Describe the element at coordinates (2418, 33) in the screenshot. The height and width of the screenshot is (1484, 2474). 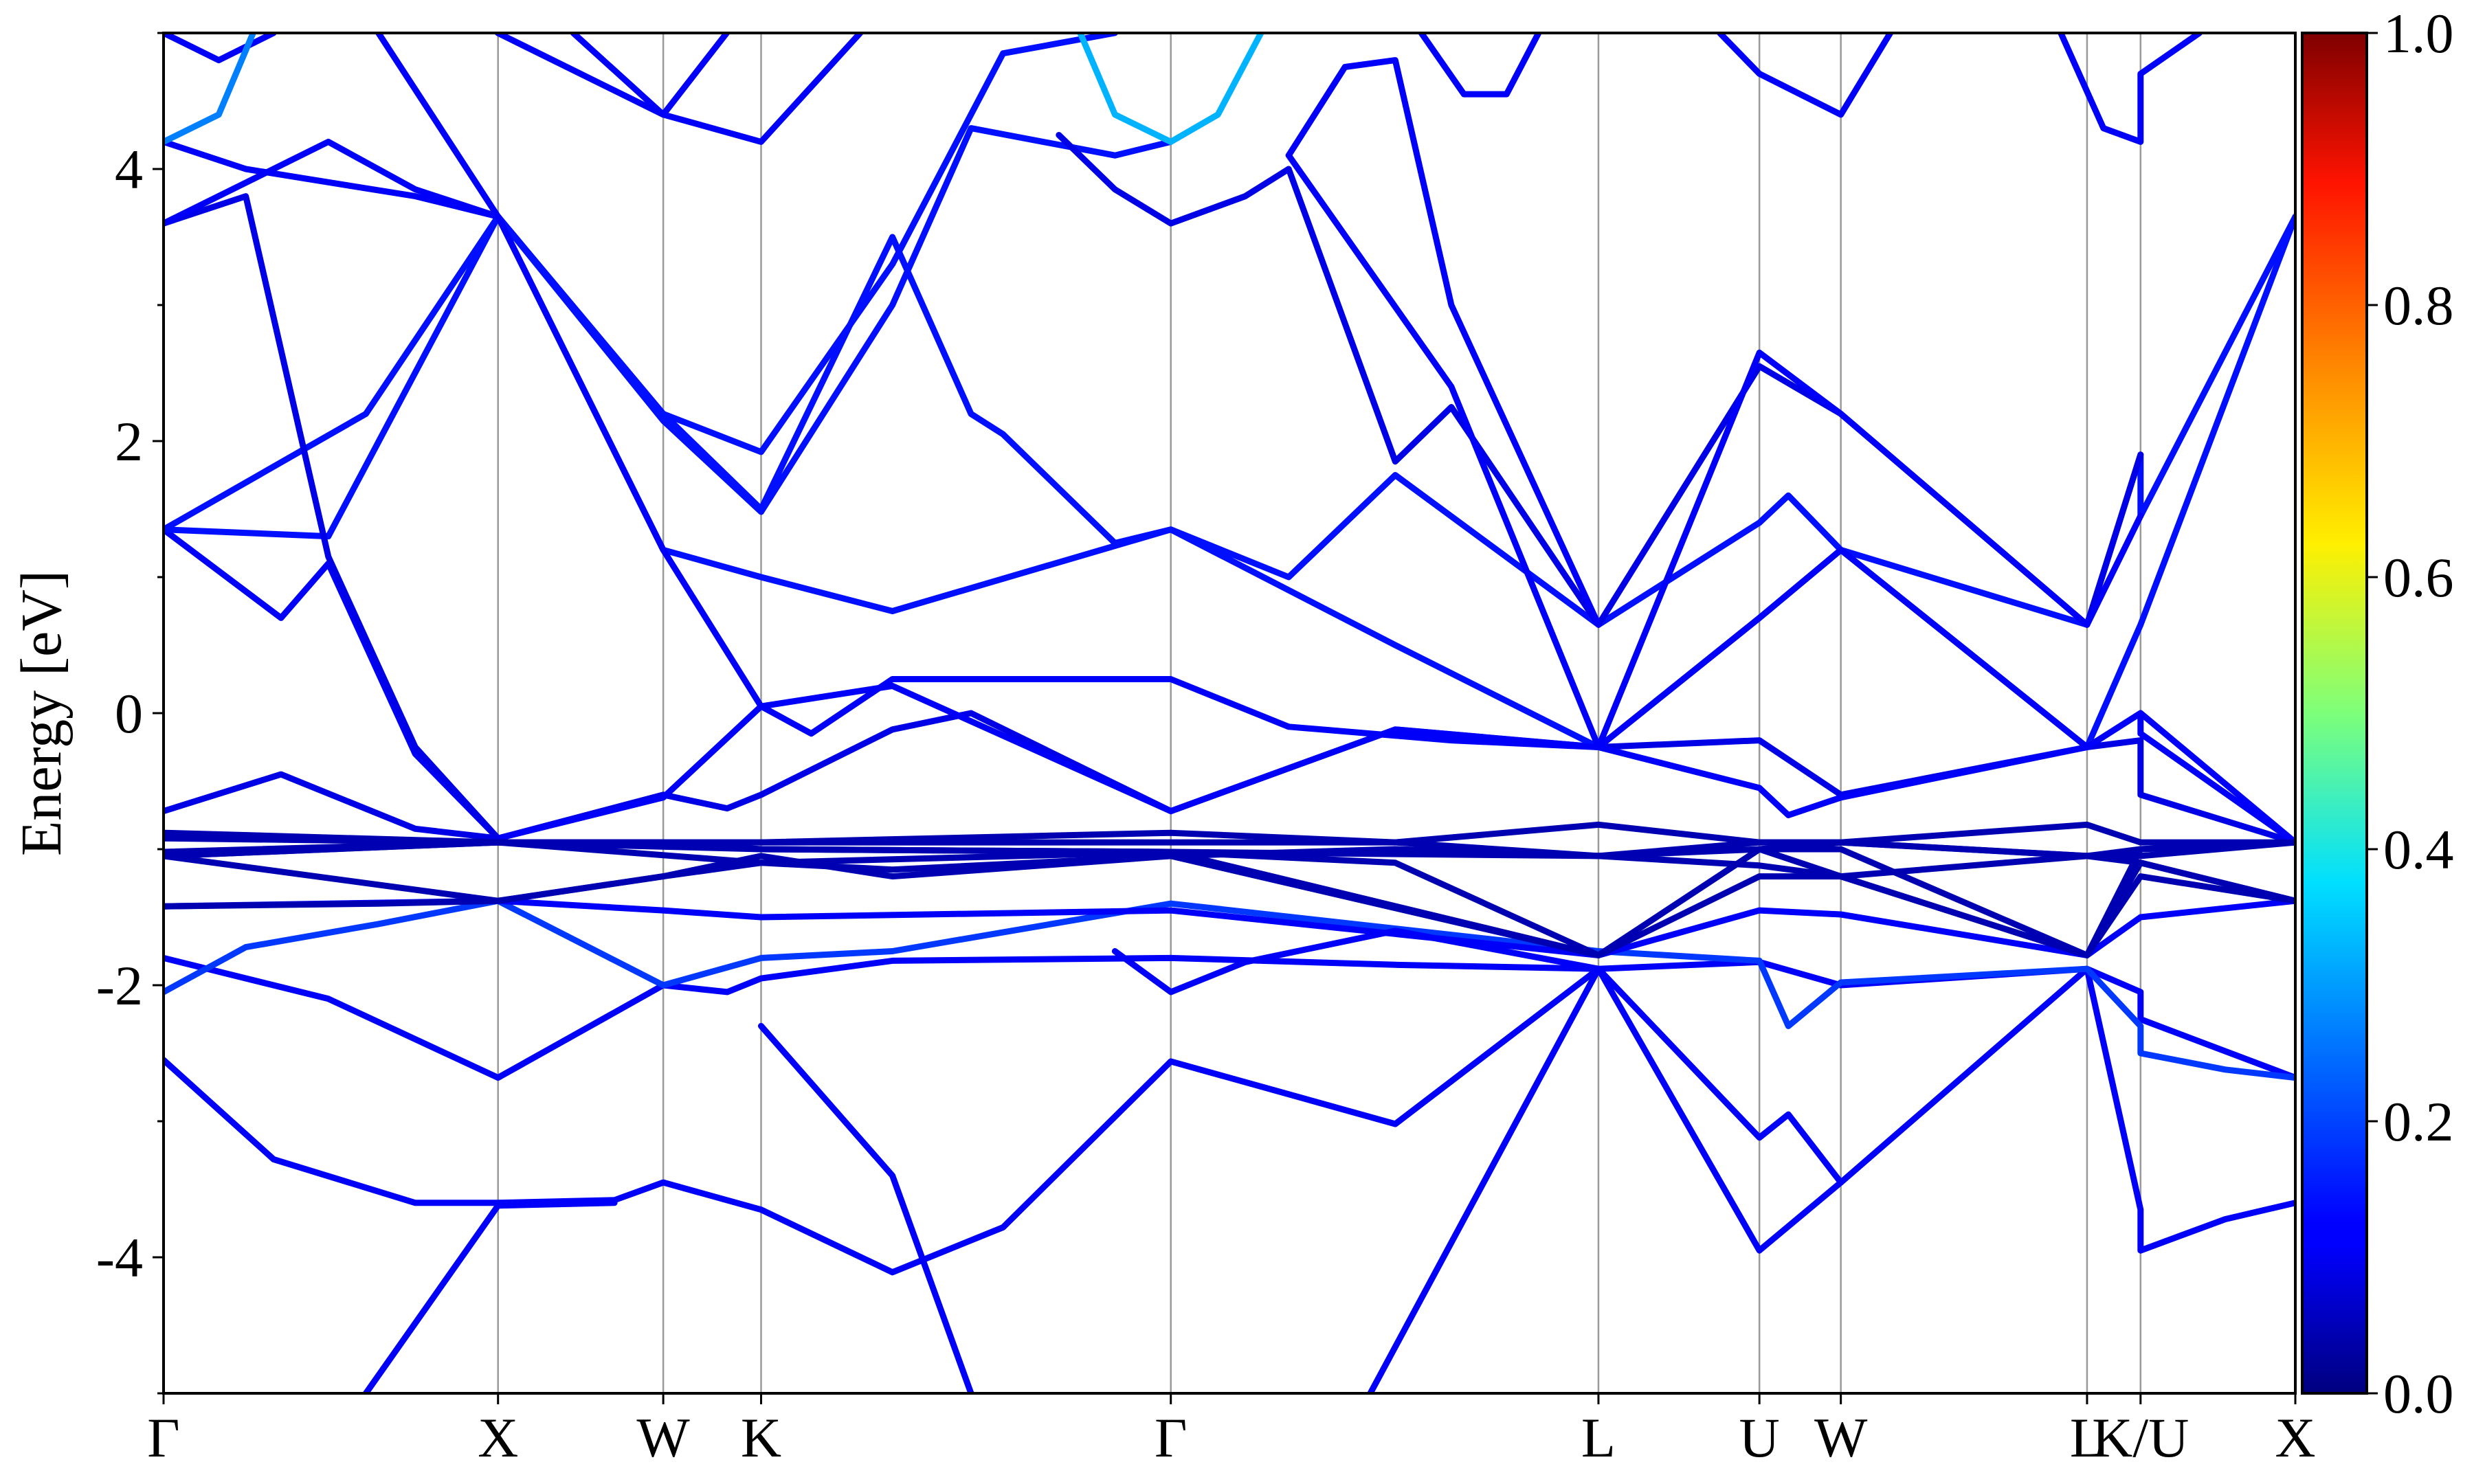
I see `colorbar-tick-label: 1.0` at that location.